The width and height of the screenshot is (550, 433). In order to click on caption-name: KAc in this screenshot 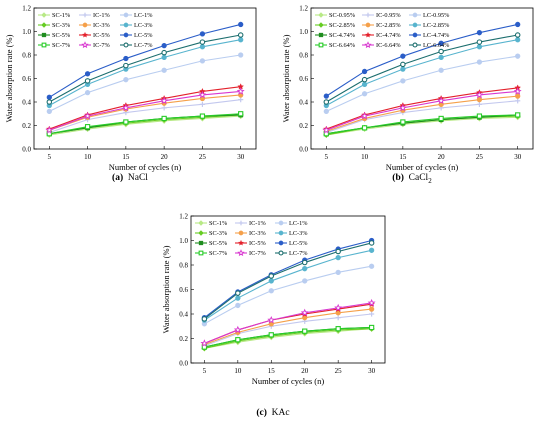, I will do `click(281, 413)`.